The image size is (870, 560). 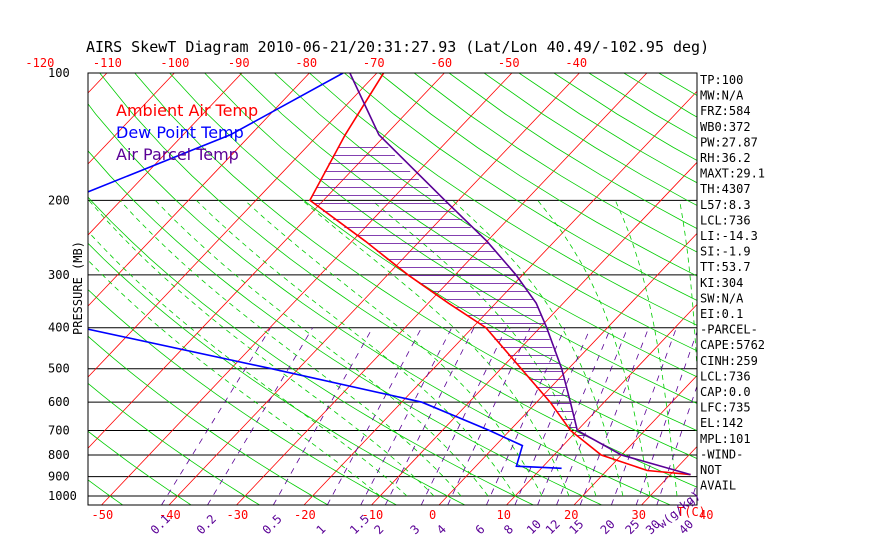 I want to click on stability-index: TT:53.7, so click(x=725, y=267).